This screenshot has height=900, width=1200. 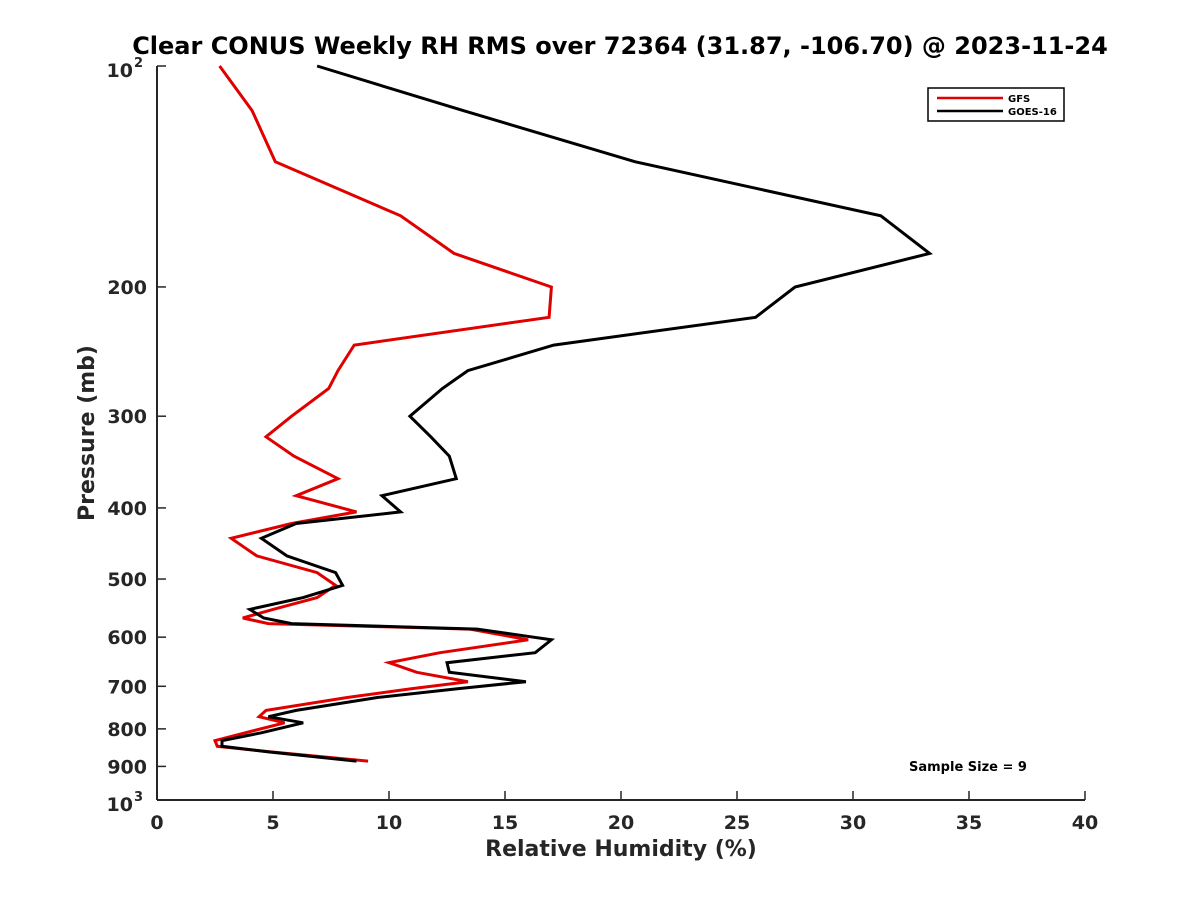 I want to click on x-axis-ticks: 0 5 10 15 20 25 30 35 40, so click(x=624, y=812).